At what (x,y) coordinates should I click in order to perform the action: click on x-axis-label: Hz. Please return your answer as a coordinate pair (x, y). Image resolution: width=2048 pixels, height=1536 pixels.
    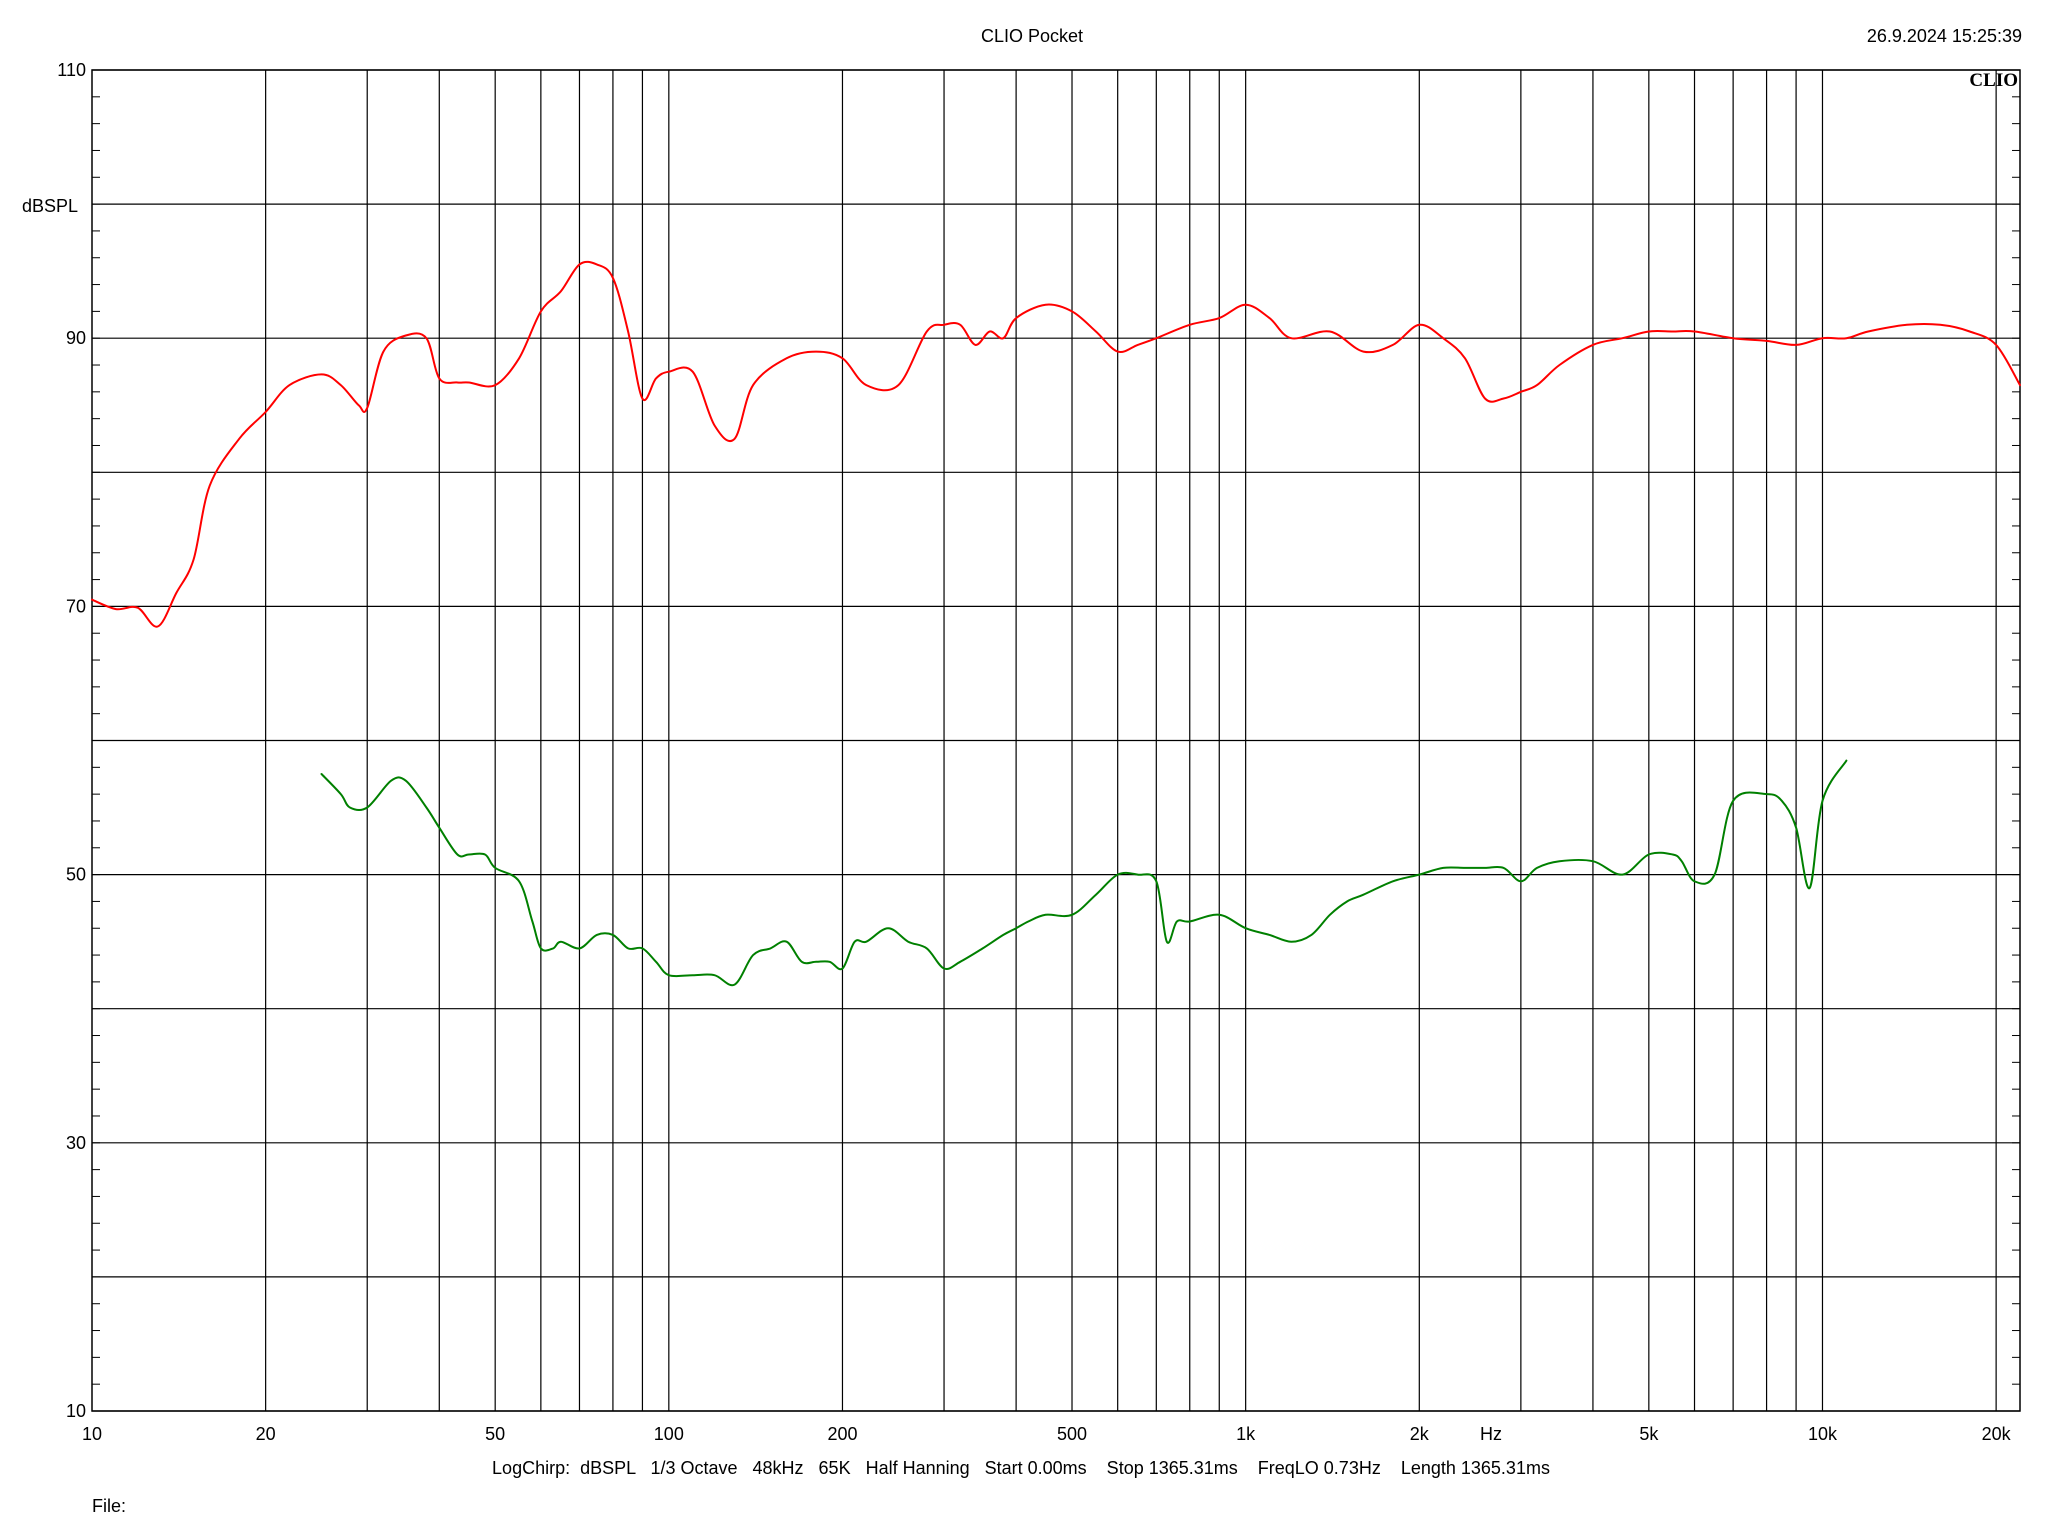
    Looking at the image, I should click on (1491, 1434).